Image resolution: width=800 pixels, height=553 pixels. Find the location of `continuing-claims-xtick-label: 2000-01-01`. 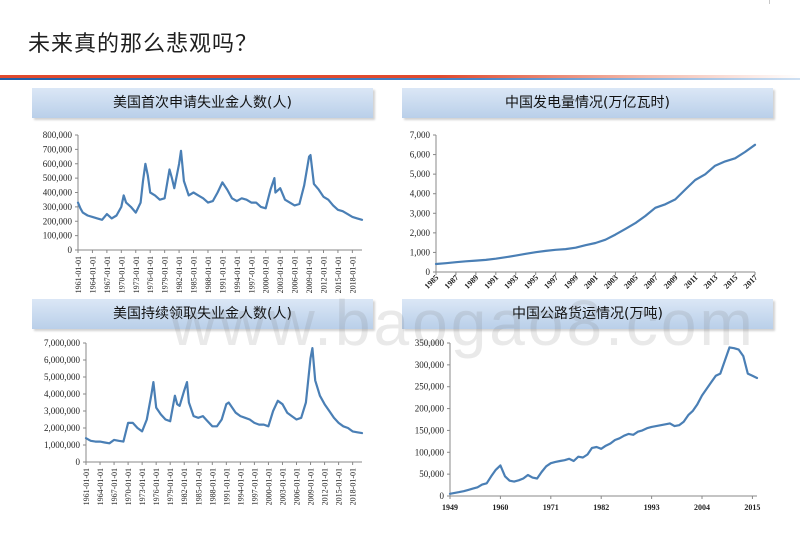

continuing-claims-xtick-label: 2000-01-01 is located at coordinates (268, 486).